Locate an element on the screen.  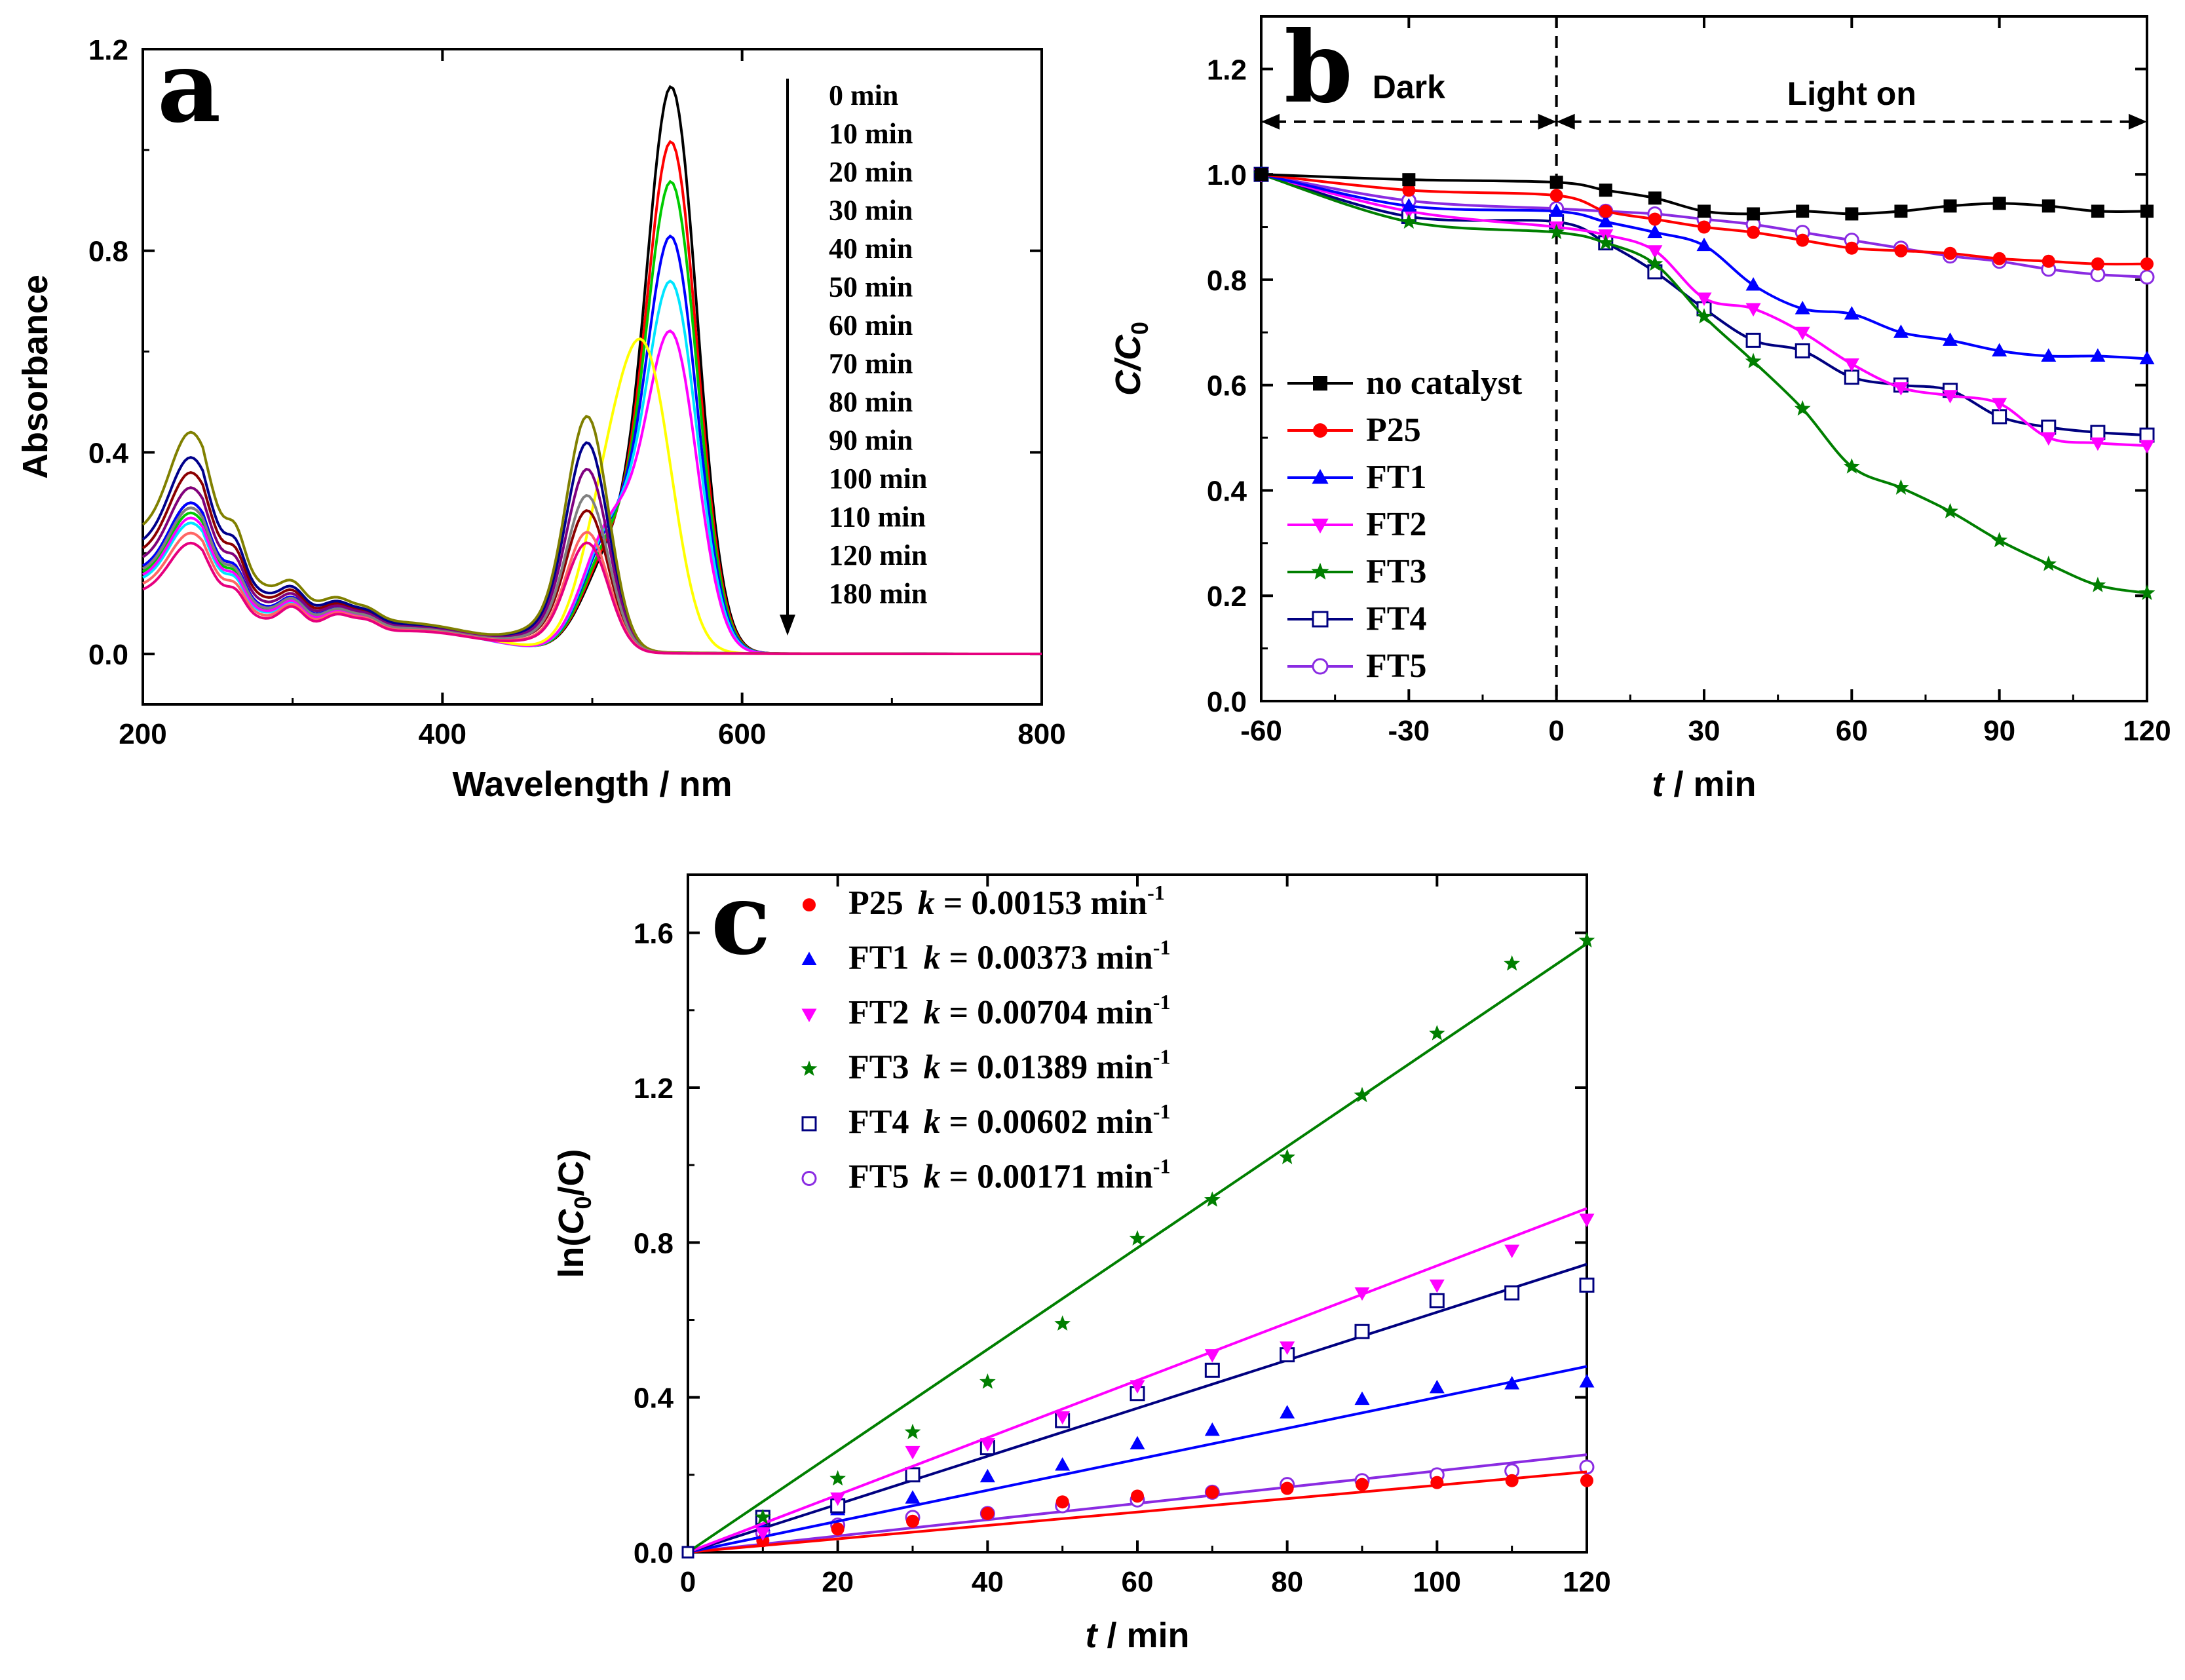
panel-c-legend-unit-2: min is located at coordinates (1120, 1012).